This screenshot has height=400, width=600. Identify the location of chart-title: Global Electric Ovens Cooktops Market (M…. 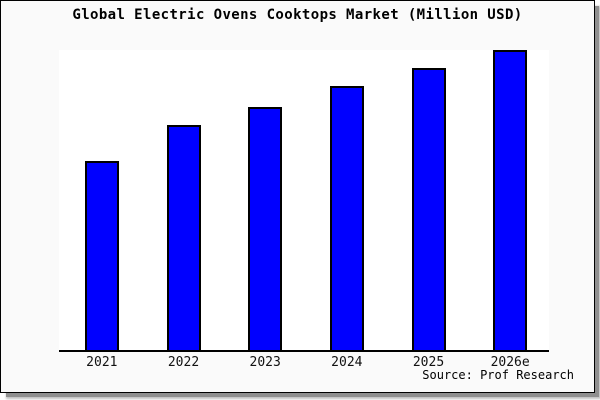
(297, 15).